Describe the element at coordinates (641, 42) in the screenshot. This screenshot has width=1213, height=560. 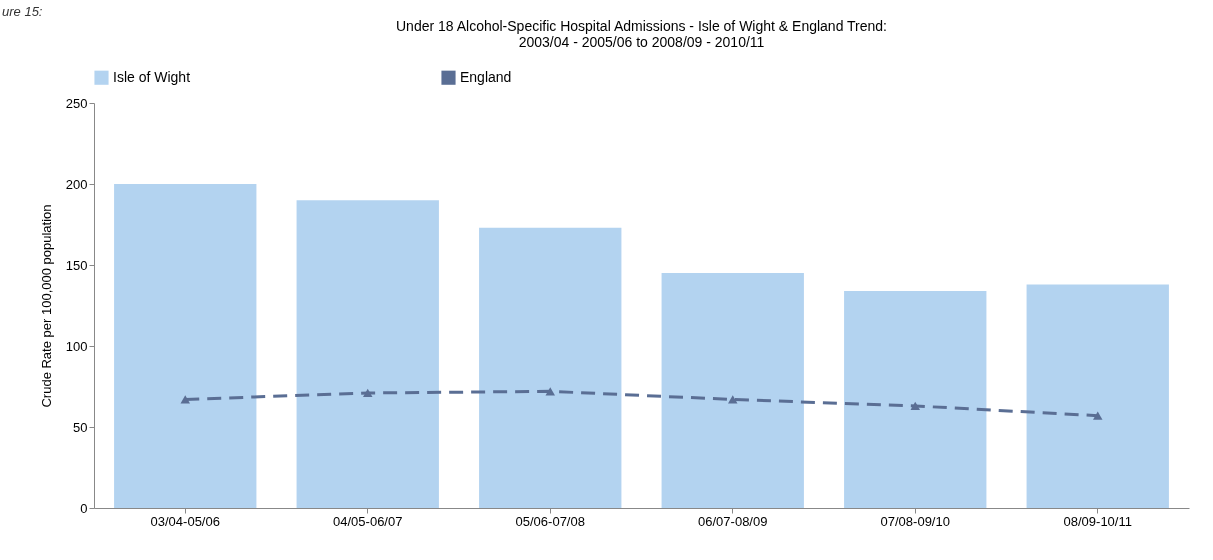
I see `text: 2003/04 - 2005/06 to 2008/09 - 2010/11` at that location.